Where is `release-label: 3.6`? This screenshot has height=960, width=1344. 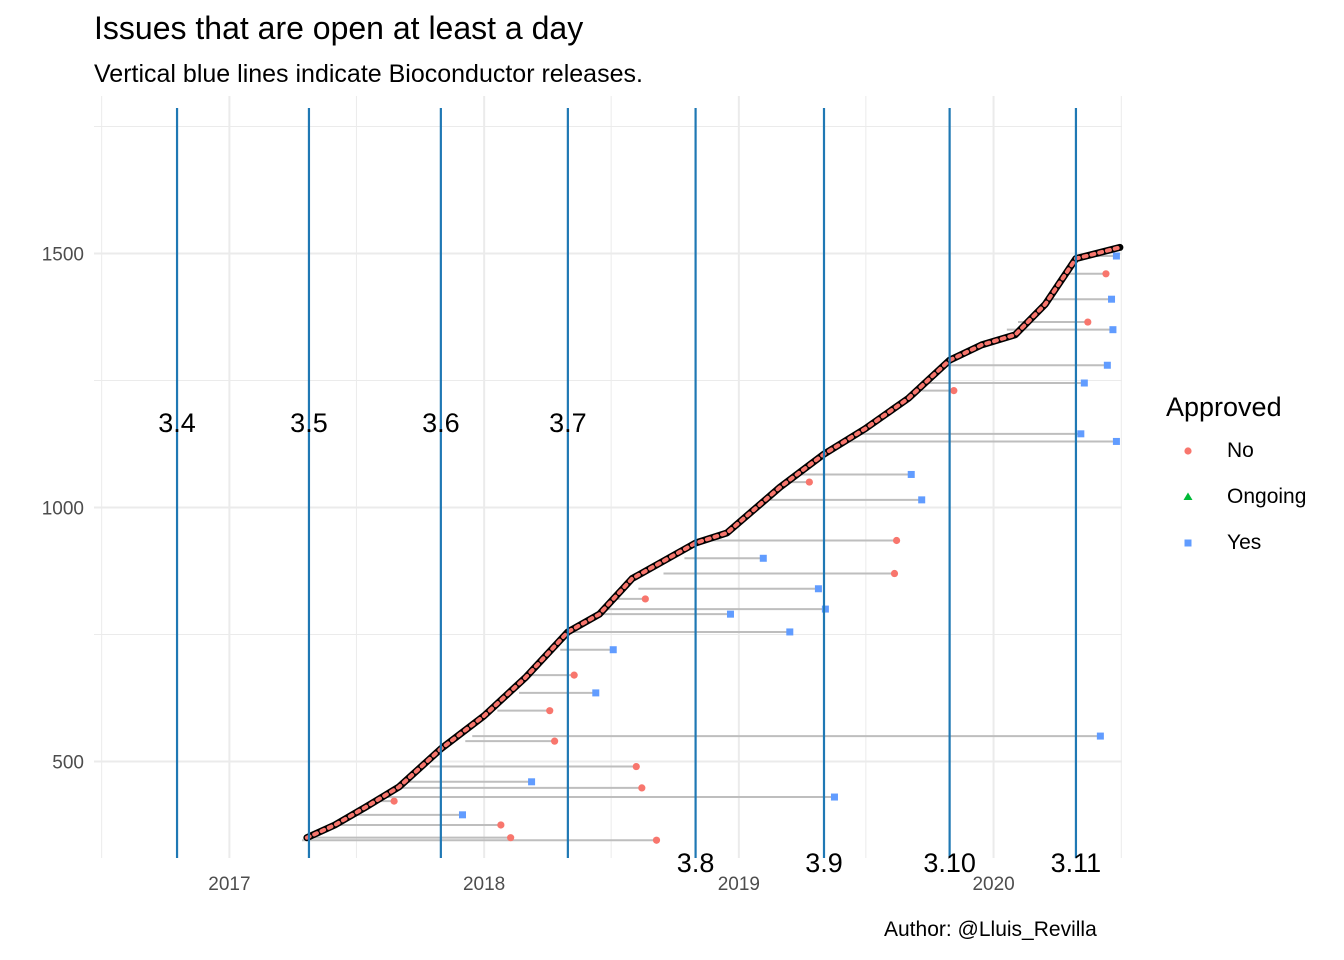
release-label: 3.6 is located at coordinates (441, 423).